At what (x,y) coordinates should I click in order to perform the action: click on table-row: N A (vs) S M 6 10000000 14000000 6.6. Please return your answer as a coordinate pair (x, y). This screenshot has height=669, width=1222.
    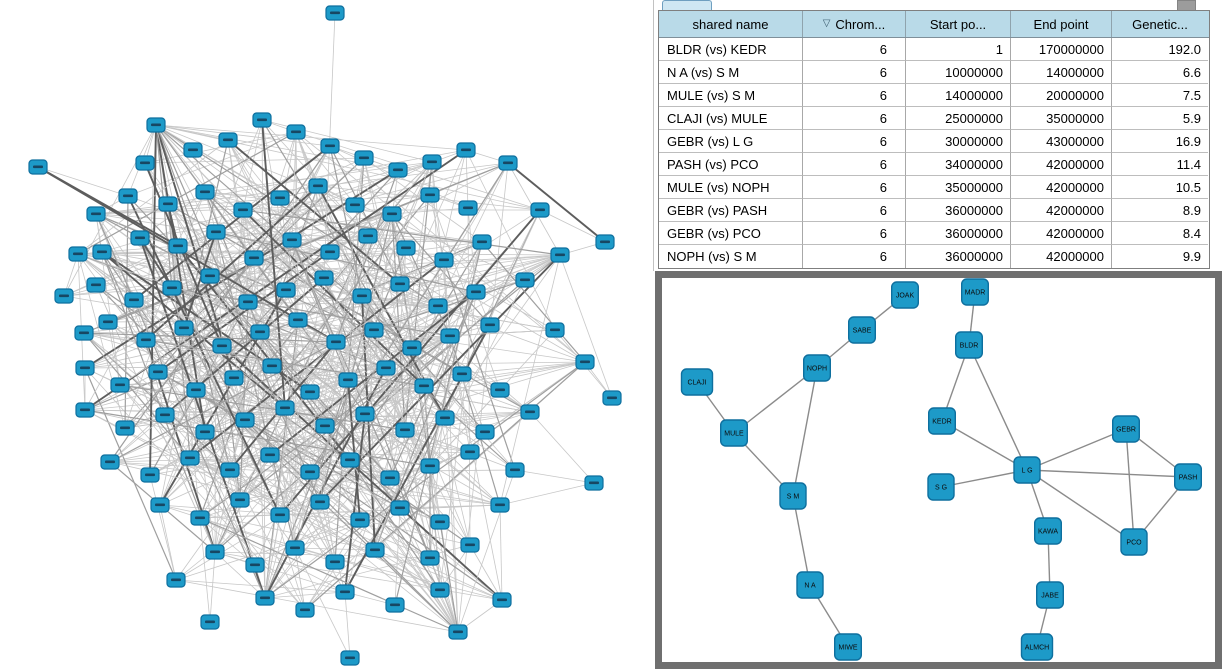
    Looking at the image, I should click on (934, 72).